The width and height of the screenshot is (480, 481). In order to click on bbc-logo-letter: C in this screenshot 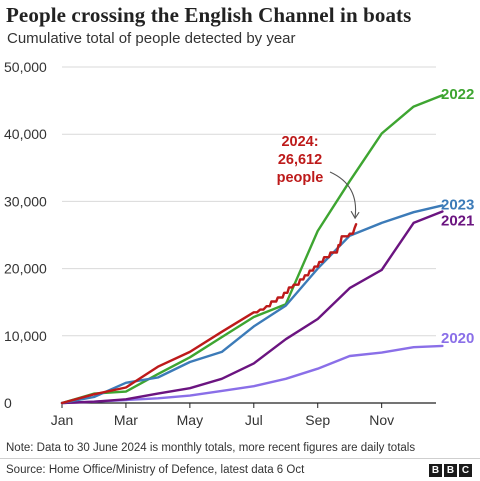, I will do `click(465, 470)`.